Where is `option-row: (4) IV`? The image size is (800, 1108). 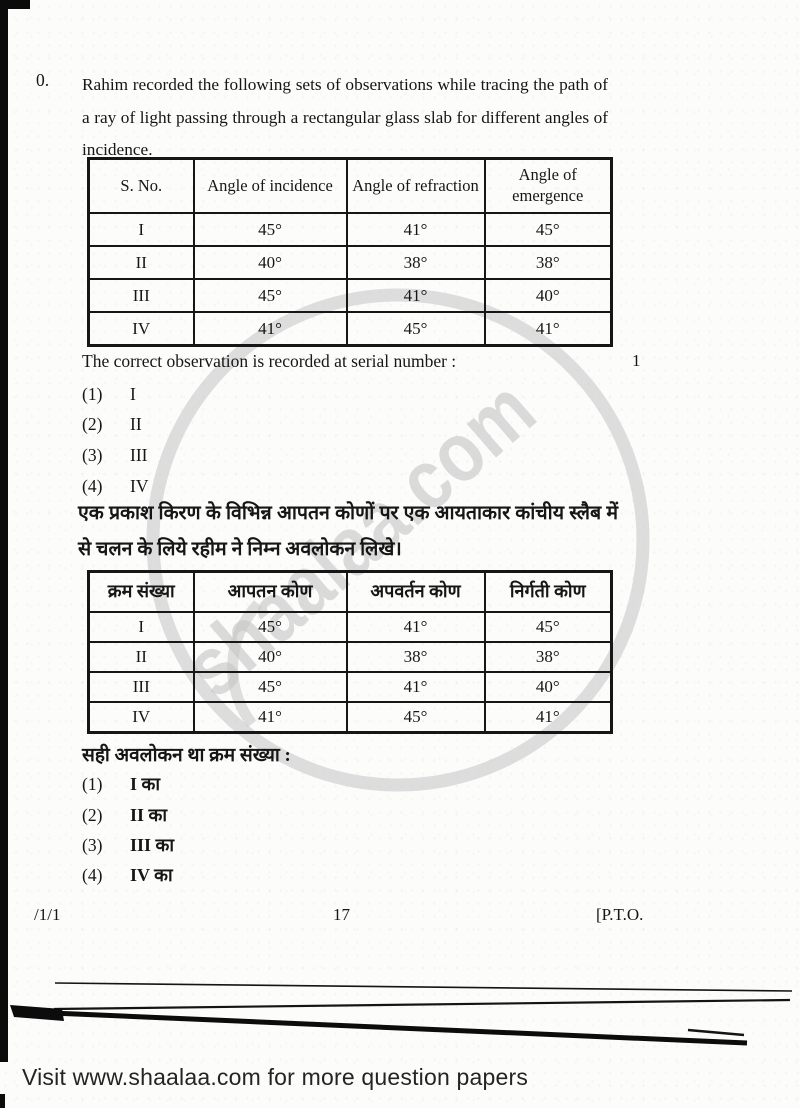 option-row: (4) IV is located at coordinates (115, 486).